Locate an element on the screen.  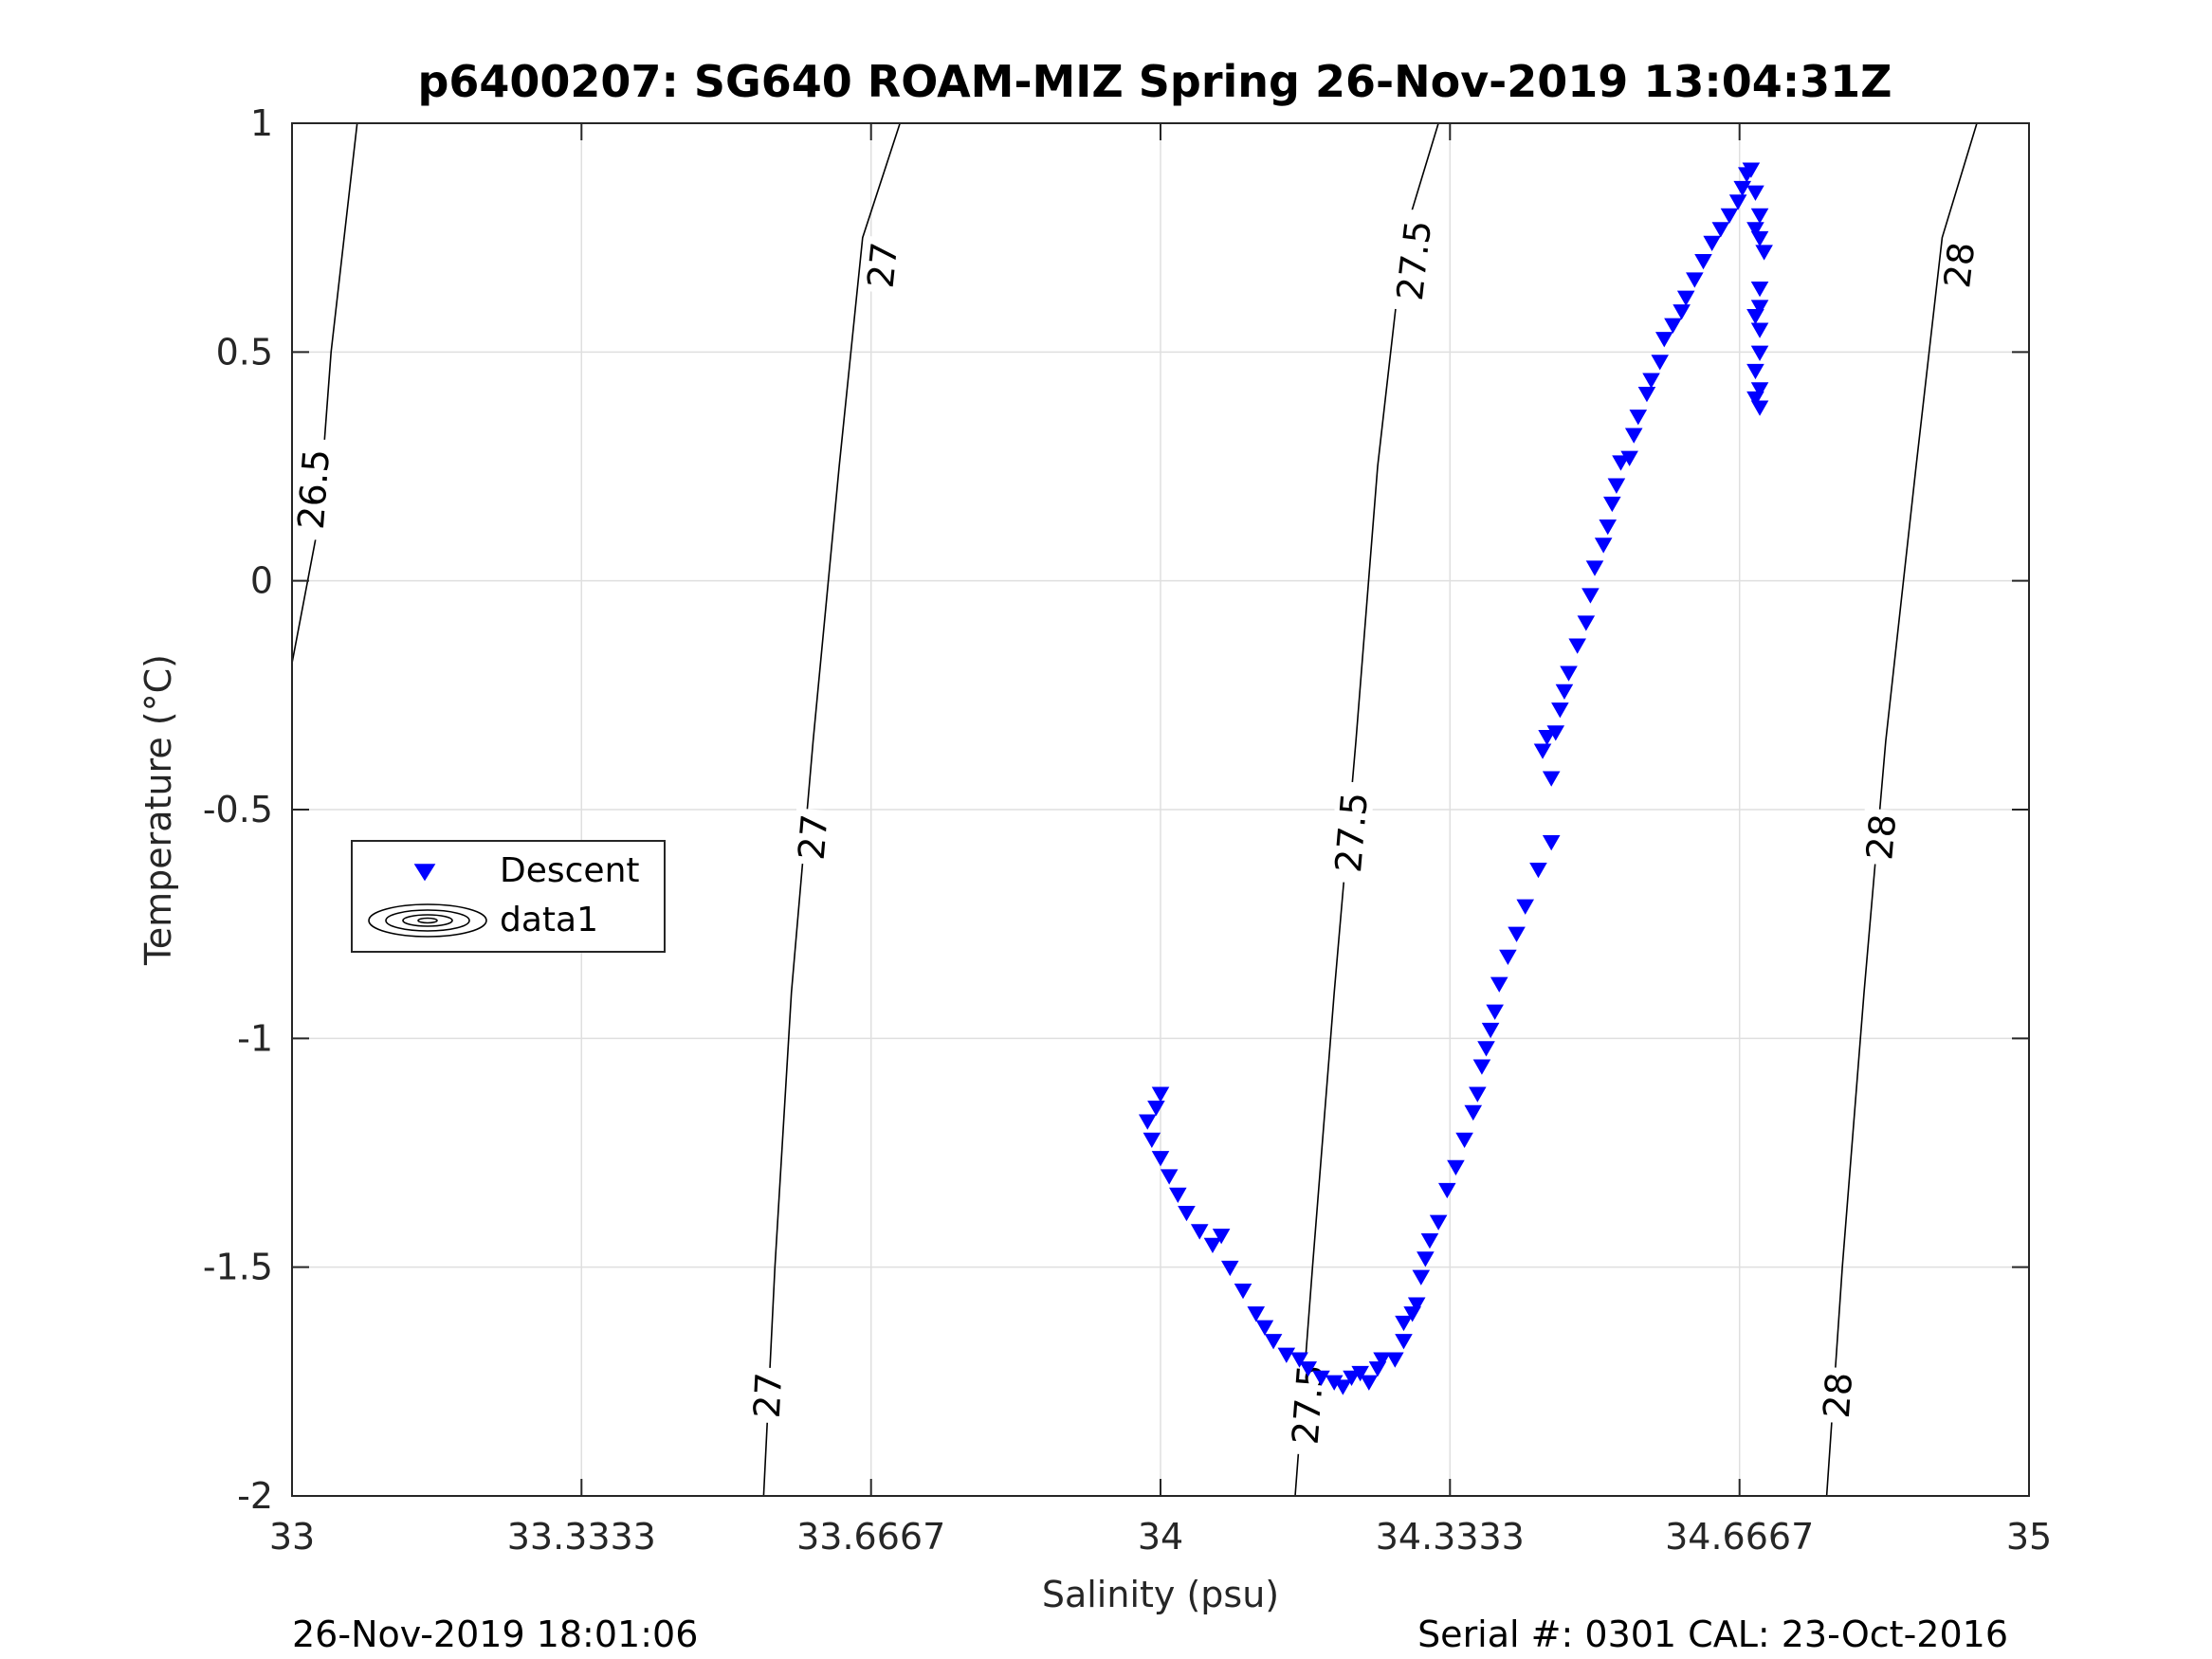
descent-marker-icon is located at coordinates (424, 873).